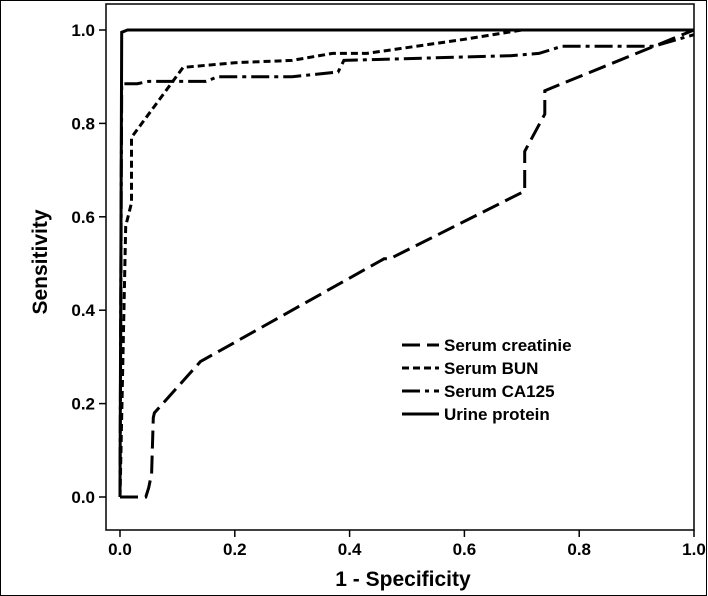 The image size is (708, 596). I want to click on y-tick-label: 0.8, so click(83, 123).